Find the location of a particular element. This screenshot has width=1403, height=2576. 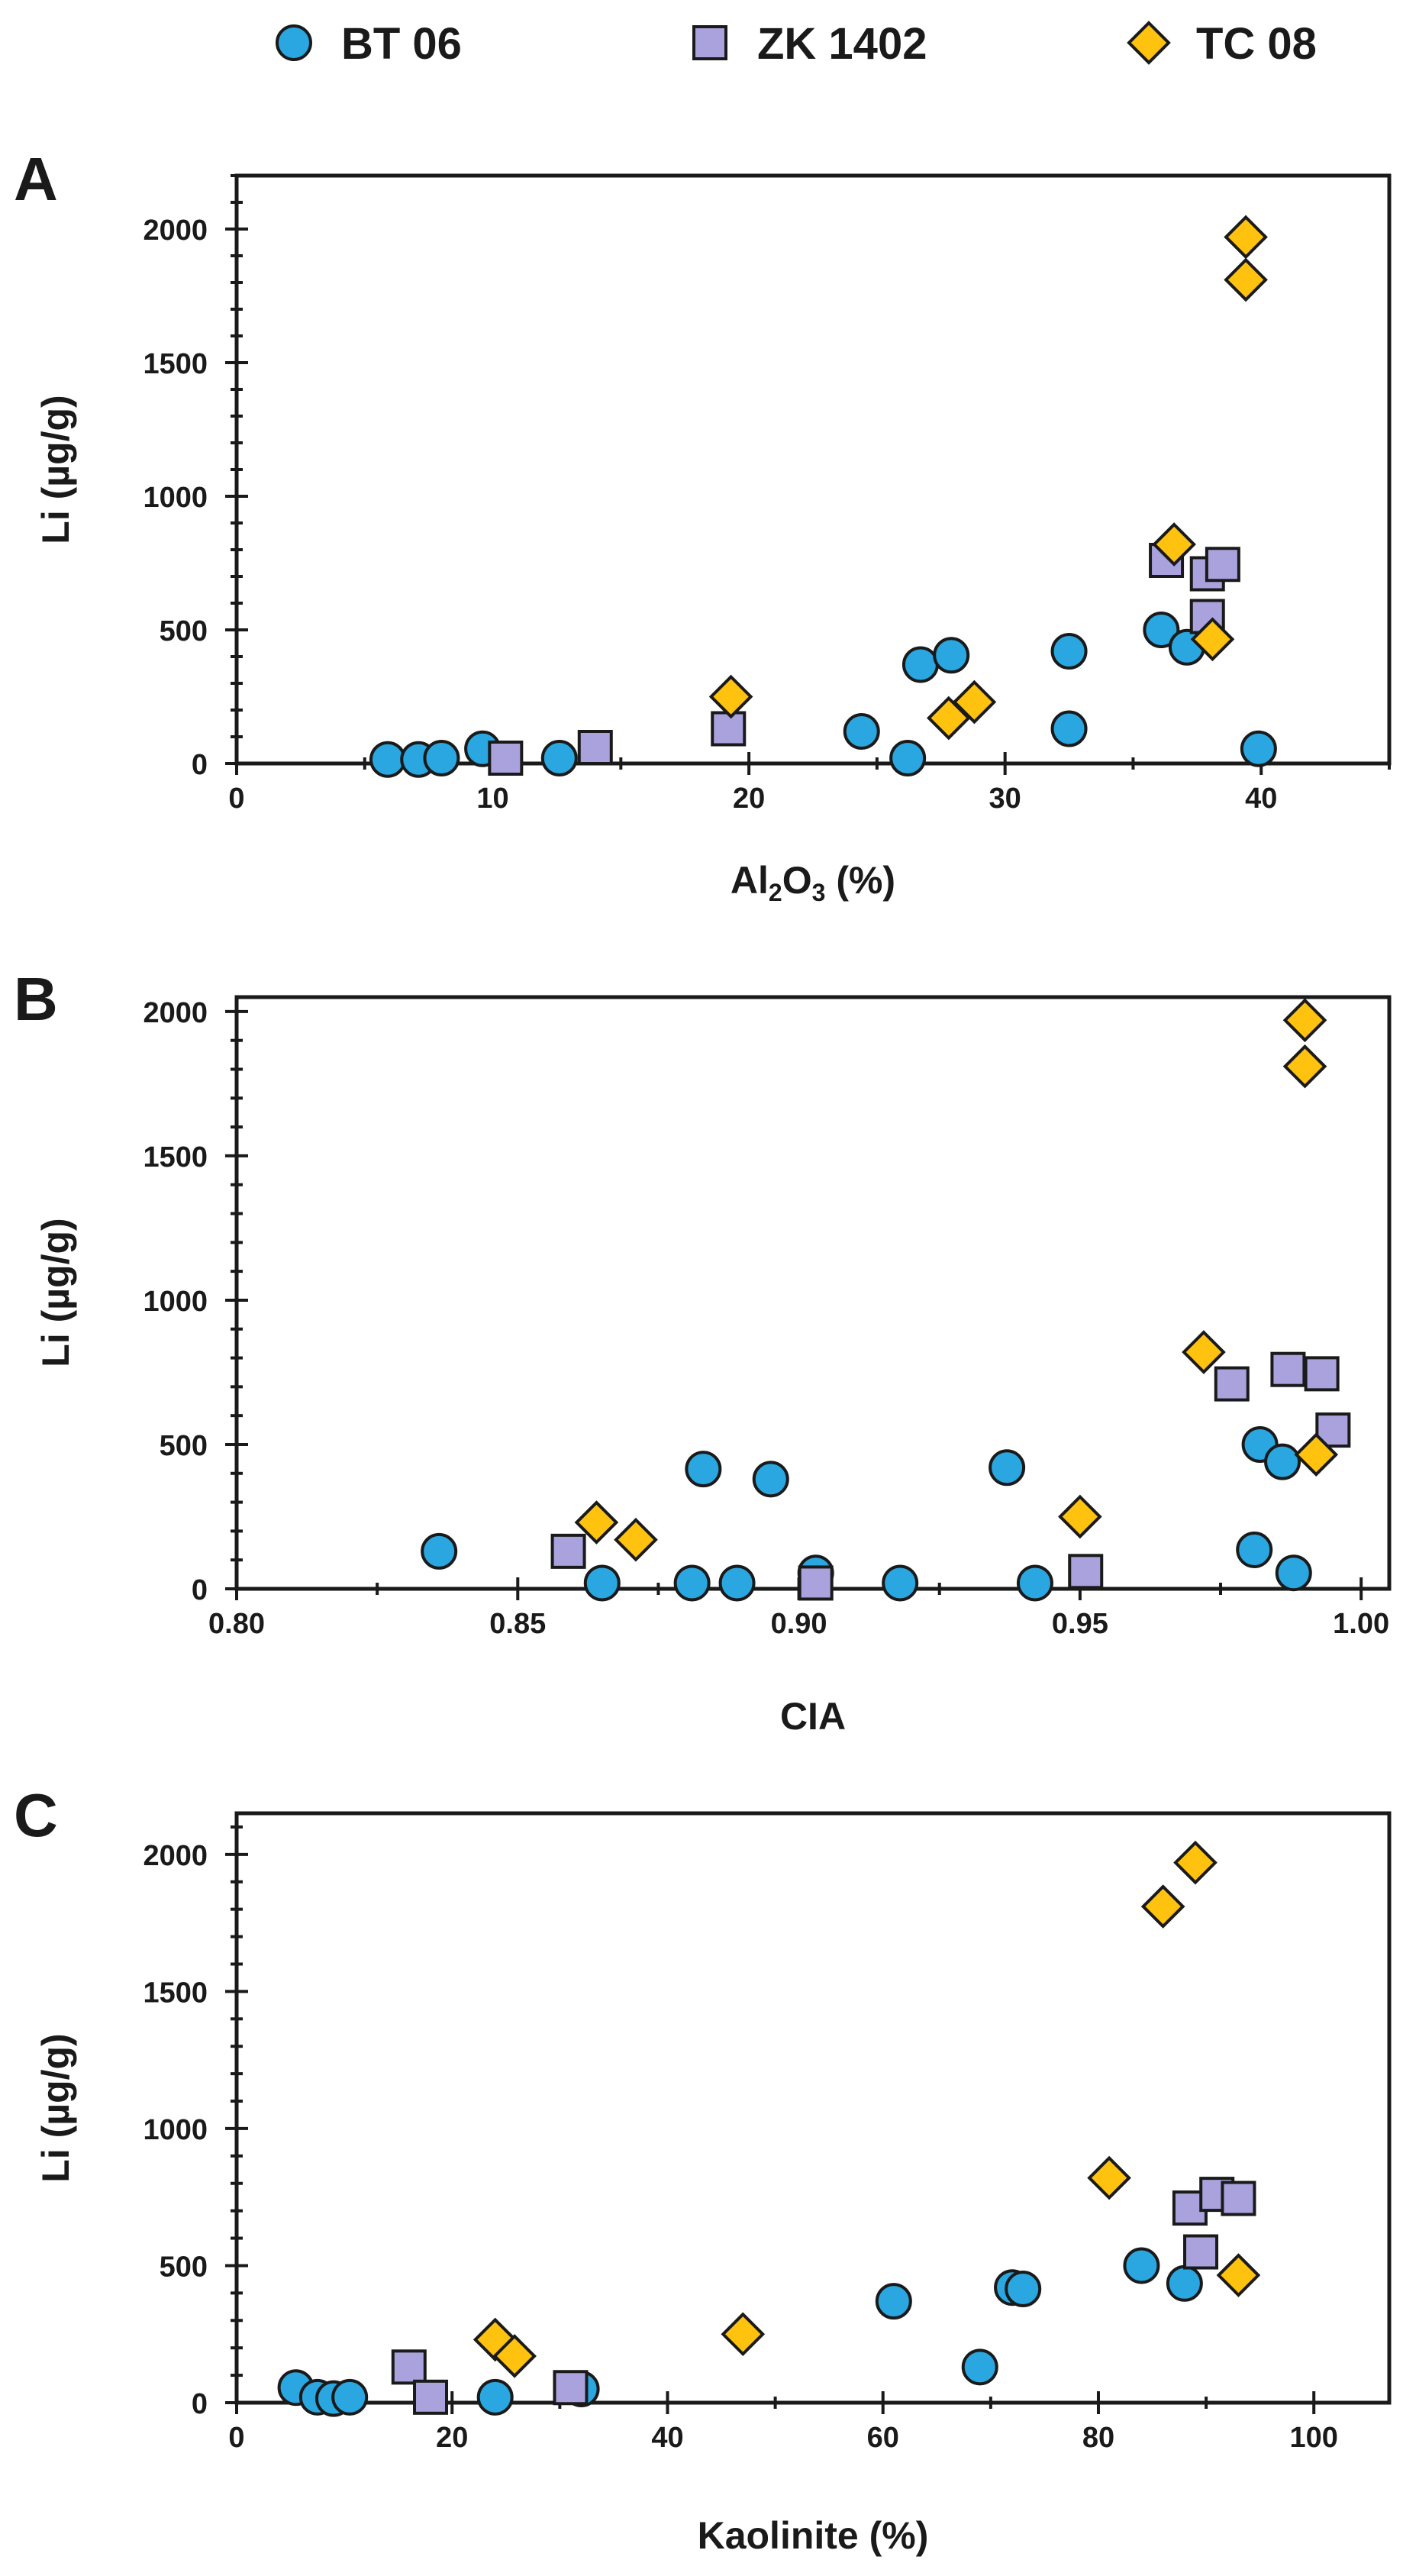

x-tick-label: 0.90 is located at coordinates (799, 1624).